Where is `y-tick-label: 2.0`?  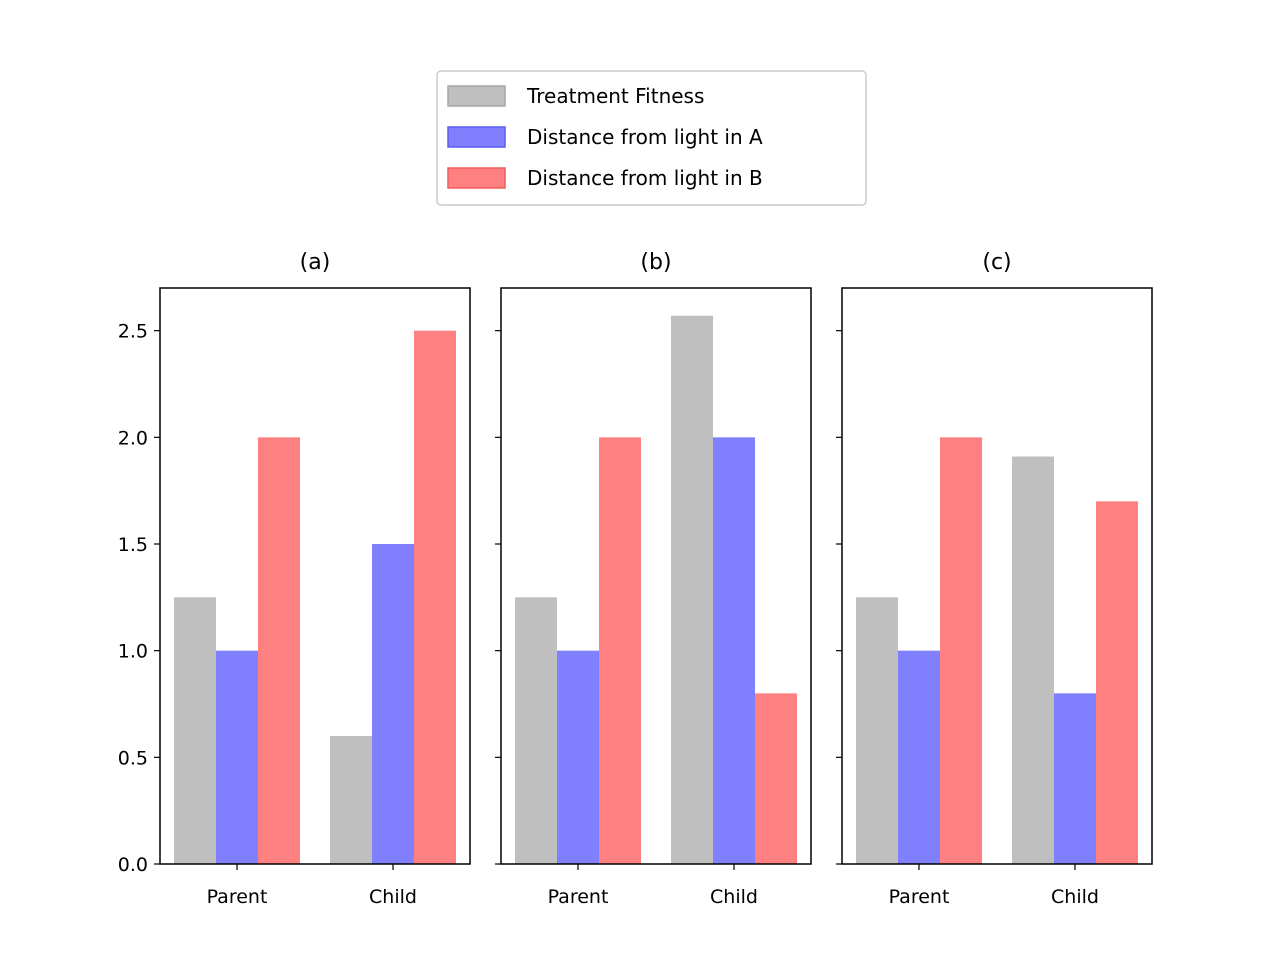
y-tick-label: 2.0 is located at coordinates (133, 438).